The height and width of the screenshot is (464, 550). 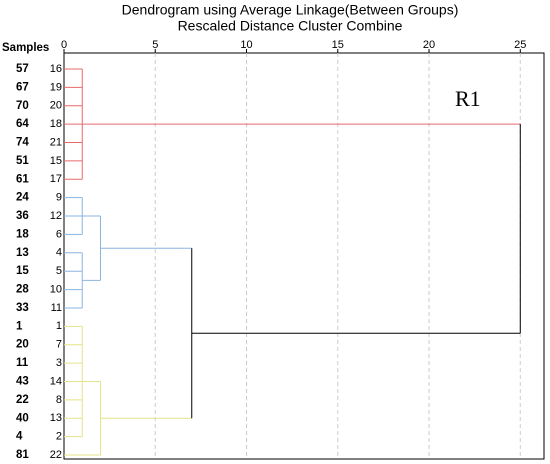 What do you see at coordinates (22, 253) in the screenshot?
I see `sample-label: 13` at bounding box center [22, 253].